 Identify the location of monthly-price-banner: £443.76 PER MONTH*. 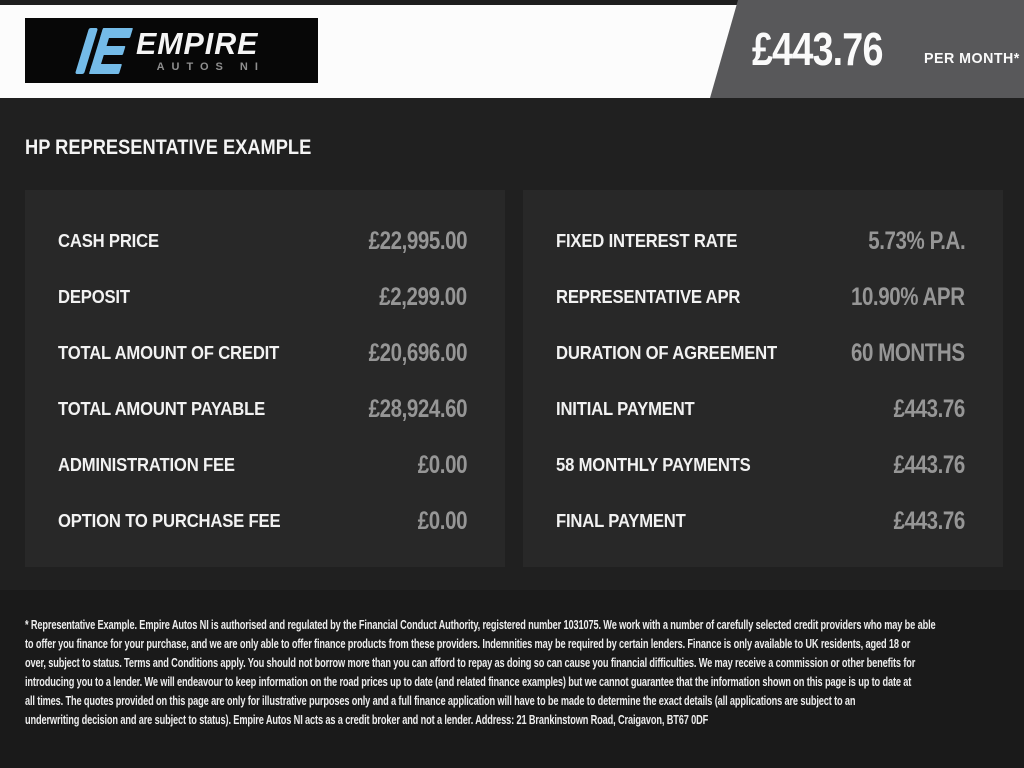
(867, 49).